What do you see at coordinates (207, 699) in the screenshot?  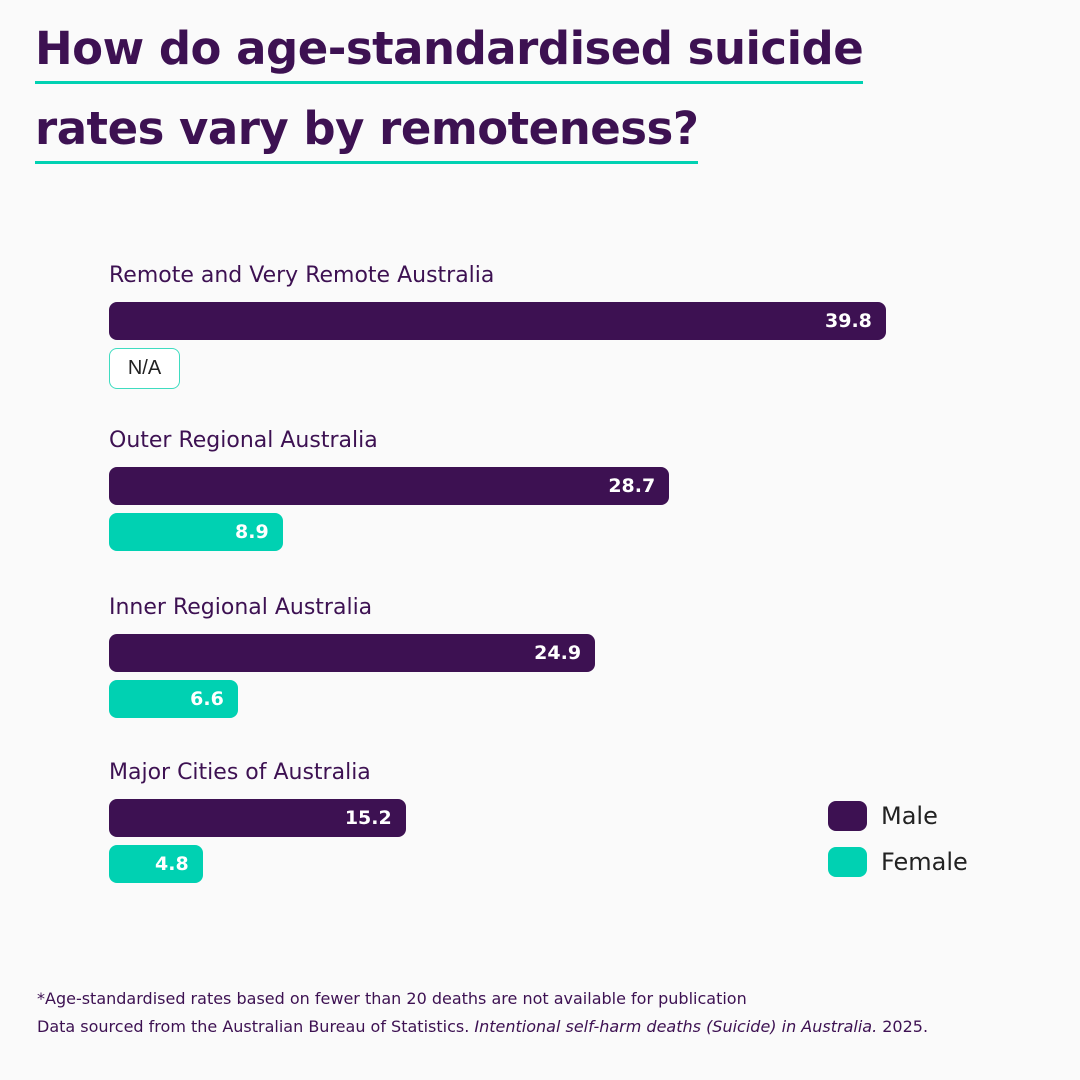 I see `data-label: 6.6` at bounding box center [207, 699].